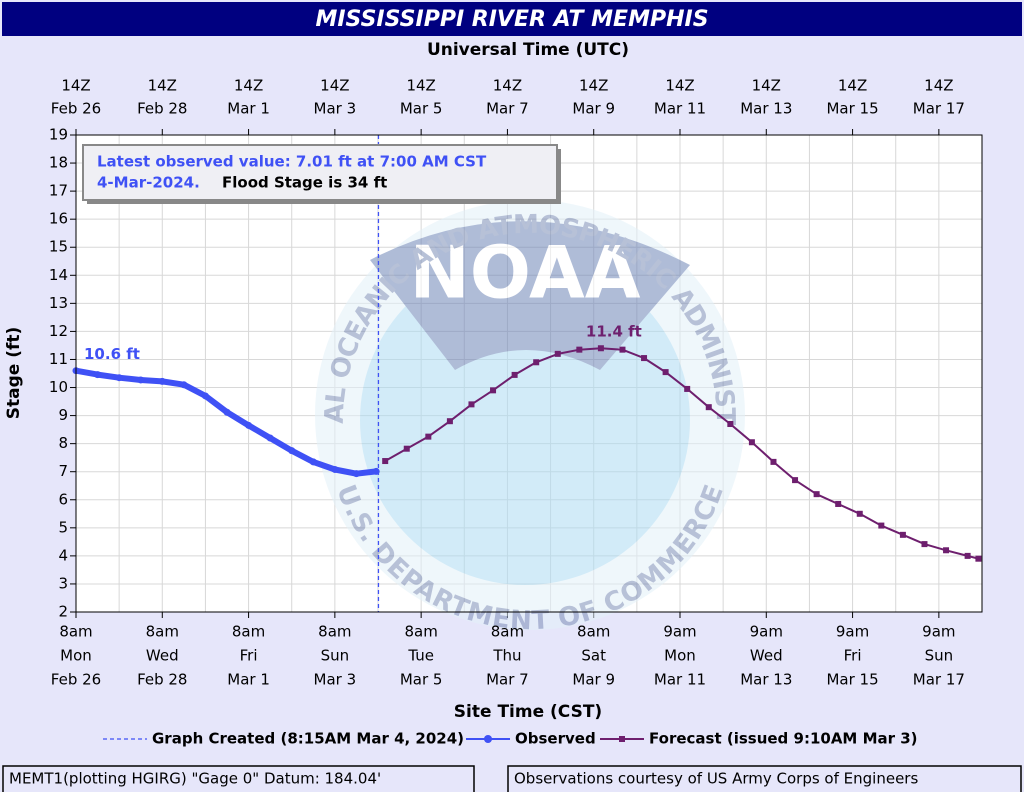  What do you see at coordinates (939, 109) in the screenshot?
I see `x2-tick-label: Mar 17` at bounding box center [939, 109].